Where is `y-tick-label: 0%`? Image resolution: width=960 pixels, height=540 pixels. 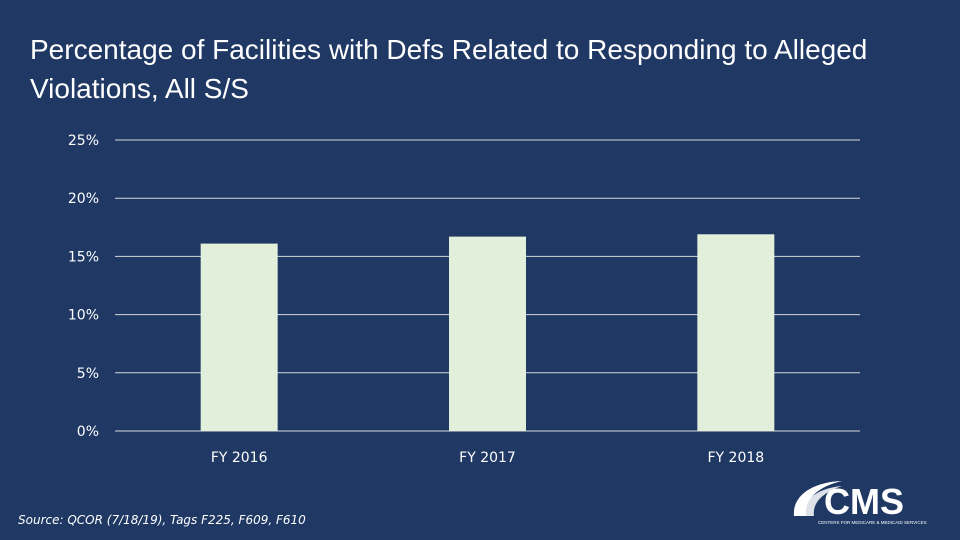 y-tick-label: 0% is located at coordinates (88, 432).